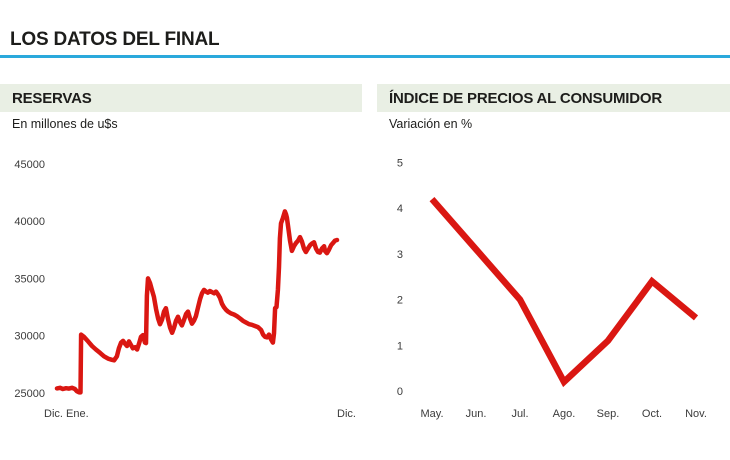 This screenshot has height=460, width=730. I want to click on reservas-header-band: RESERVAS, so click(181, 98).